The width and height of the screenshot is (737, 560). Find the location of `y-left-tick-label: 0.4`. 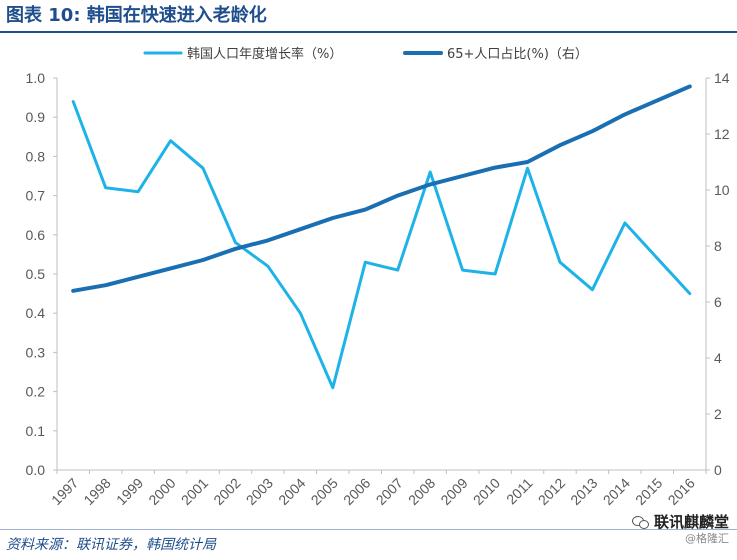

y-left-tick-label: 0.4 is located at coordinates (36, 313).